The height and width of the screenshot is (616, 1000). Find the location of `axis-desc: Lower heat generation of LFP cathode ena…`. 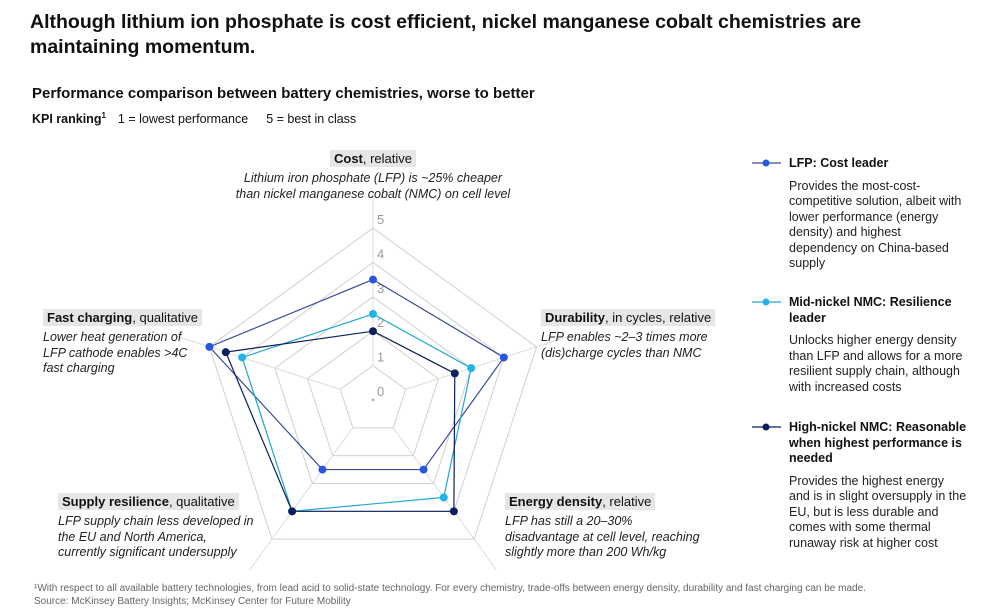

axis-desc: Lower heat generation of LFP cathode ena… is located at coordinates (115, 352).